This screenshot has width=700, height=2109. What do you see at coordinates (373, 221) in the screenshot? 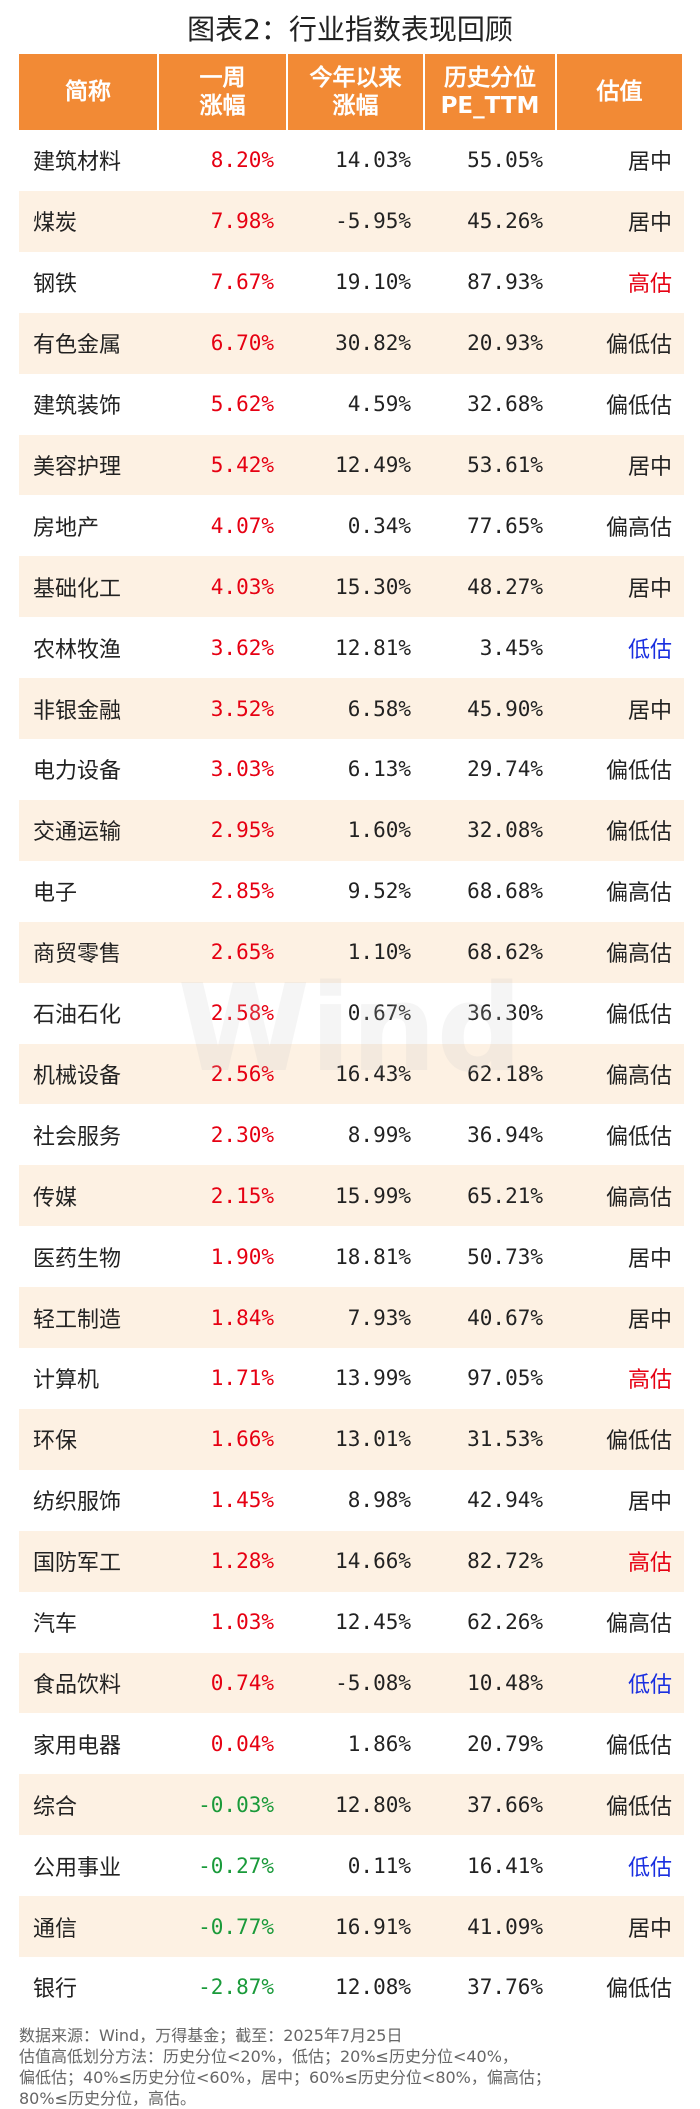
I see `table-cell: -5.95%` at bounding box center [373, 221].